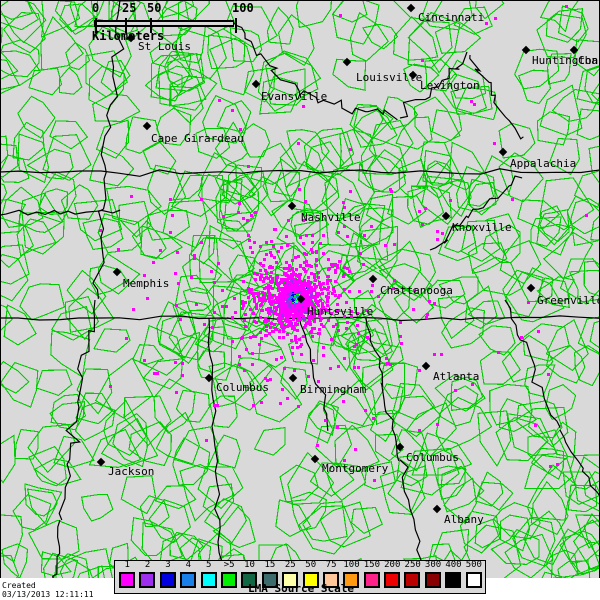  Describe the element at coordinates (482, 227) in the screenshot. I see `city-label: Knoxville` at that location.